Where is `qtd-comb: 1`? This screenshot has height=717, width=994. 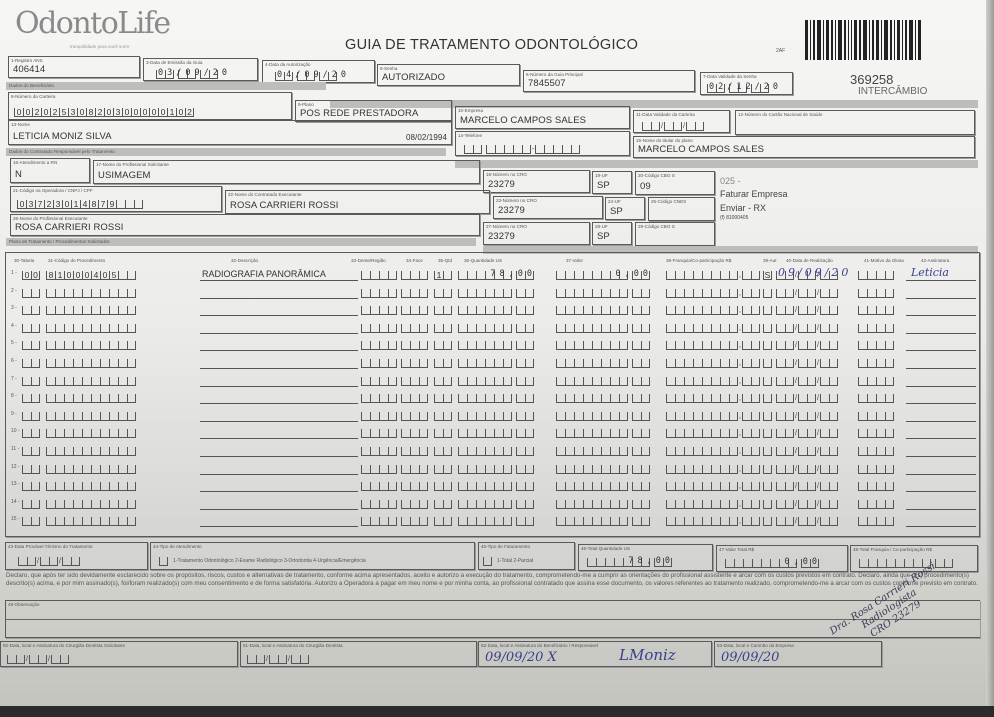
qtd-comb: 1 is located at coordinates (443, 275).